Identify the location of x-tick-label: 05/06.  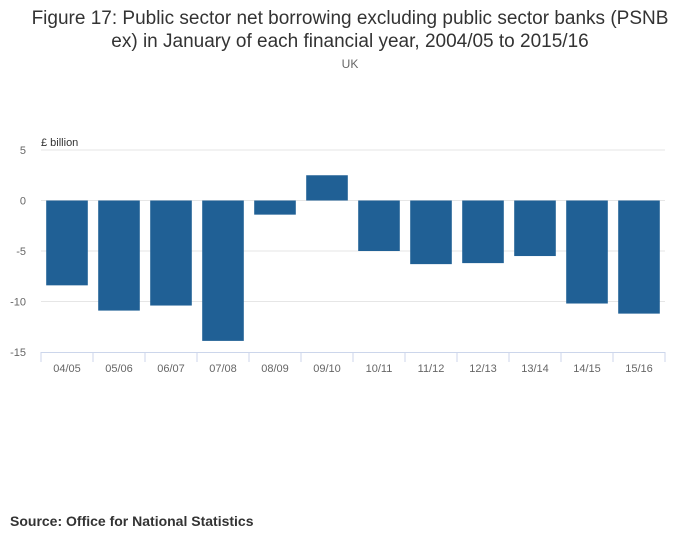
(119, 369).